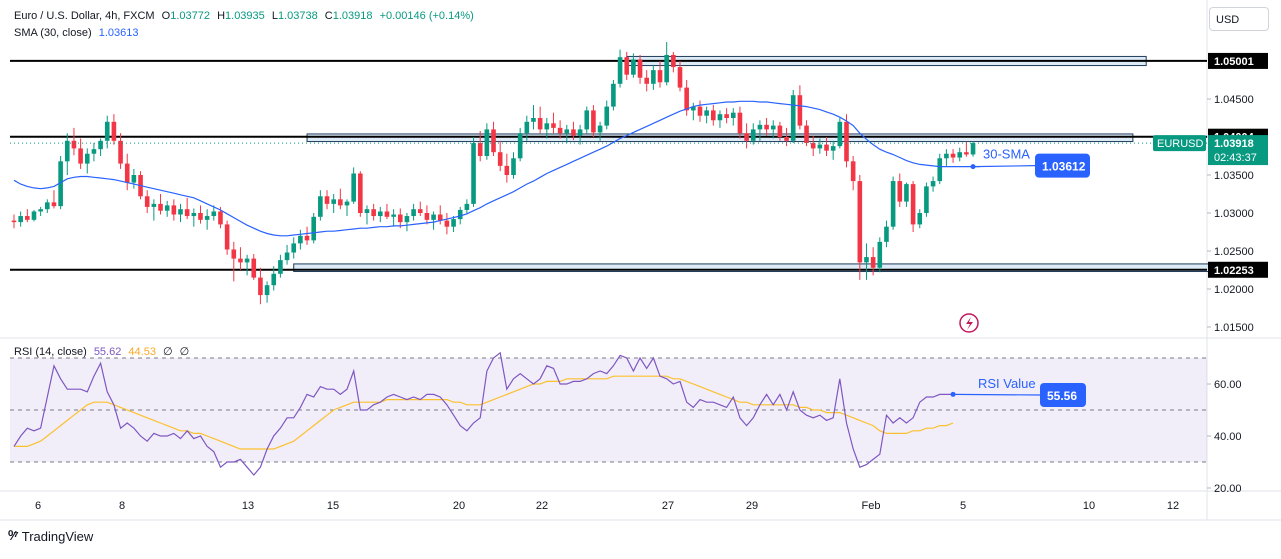 The height and width of the screenshot is (559, 1281). I want to click on time-tick-label-1: 8, so click(122, 506).